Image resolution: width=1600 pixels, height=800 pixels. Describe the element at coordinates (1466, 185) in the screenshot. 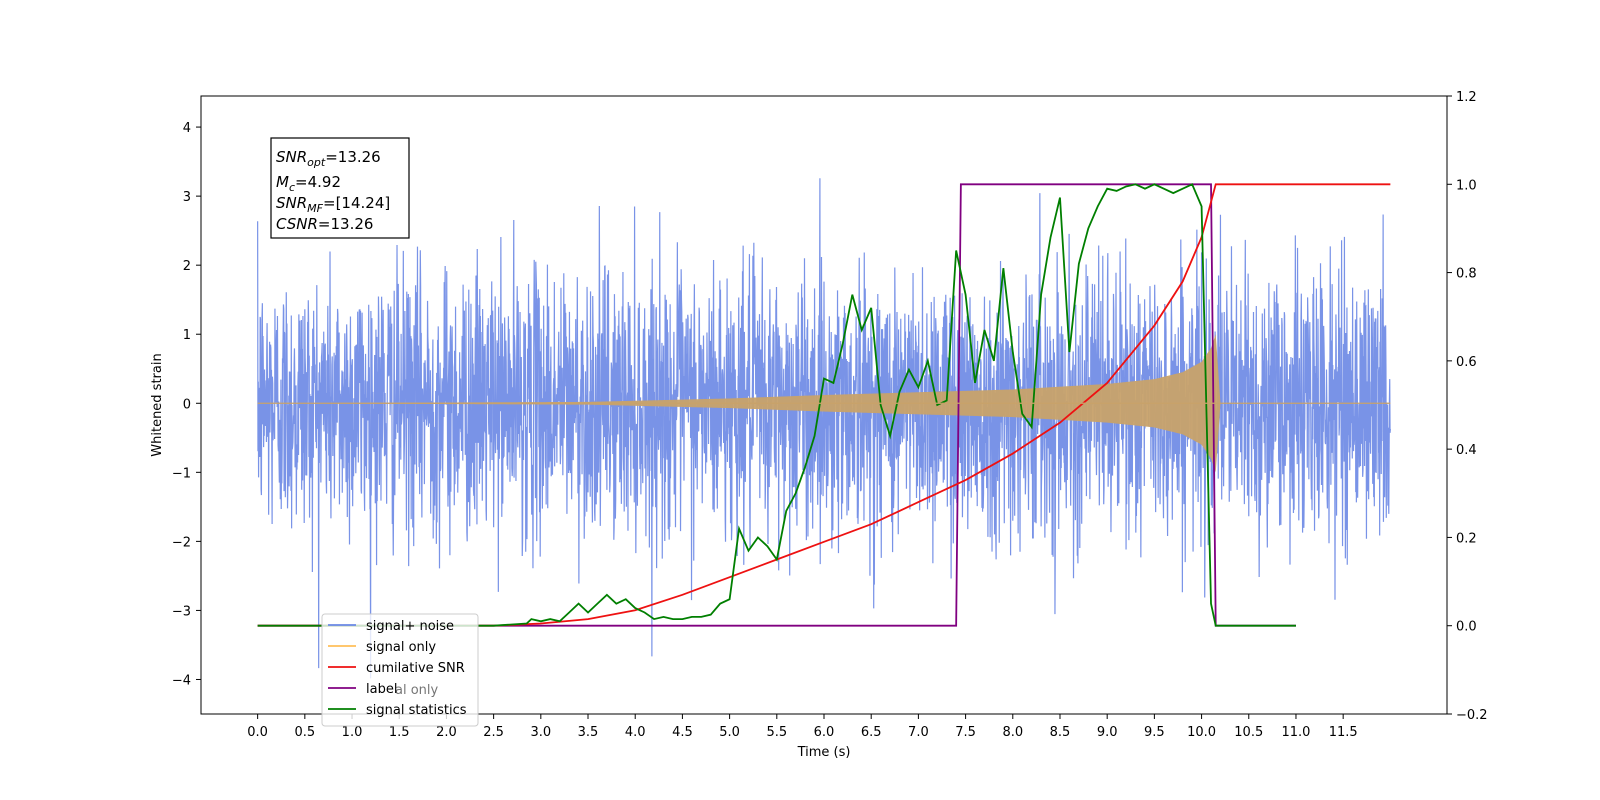

I see `y2-tick-label: 1.0` at that location.